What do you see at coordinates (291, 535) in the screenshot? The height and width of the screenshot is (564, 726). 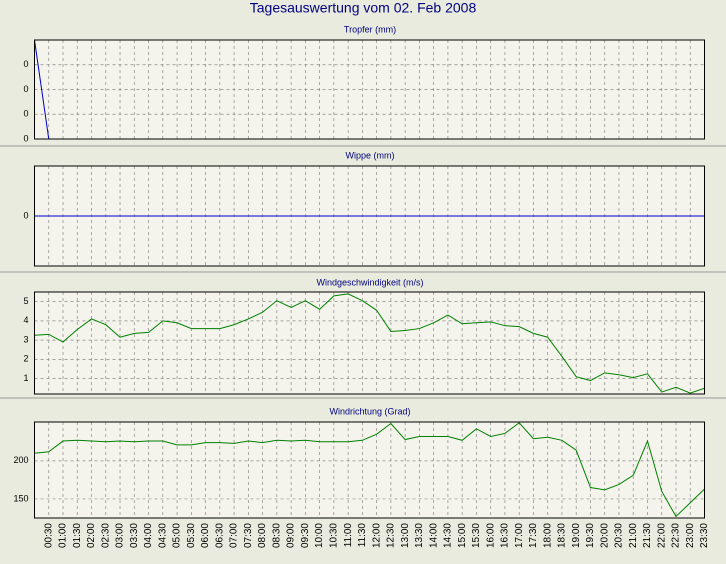 I see `x-tick-label: 09:00` at bounding box center [291, 535].